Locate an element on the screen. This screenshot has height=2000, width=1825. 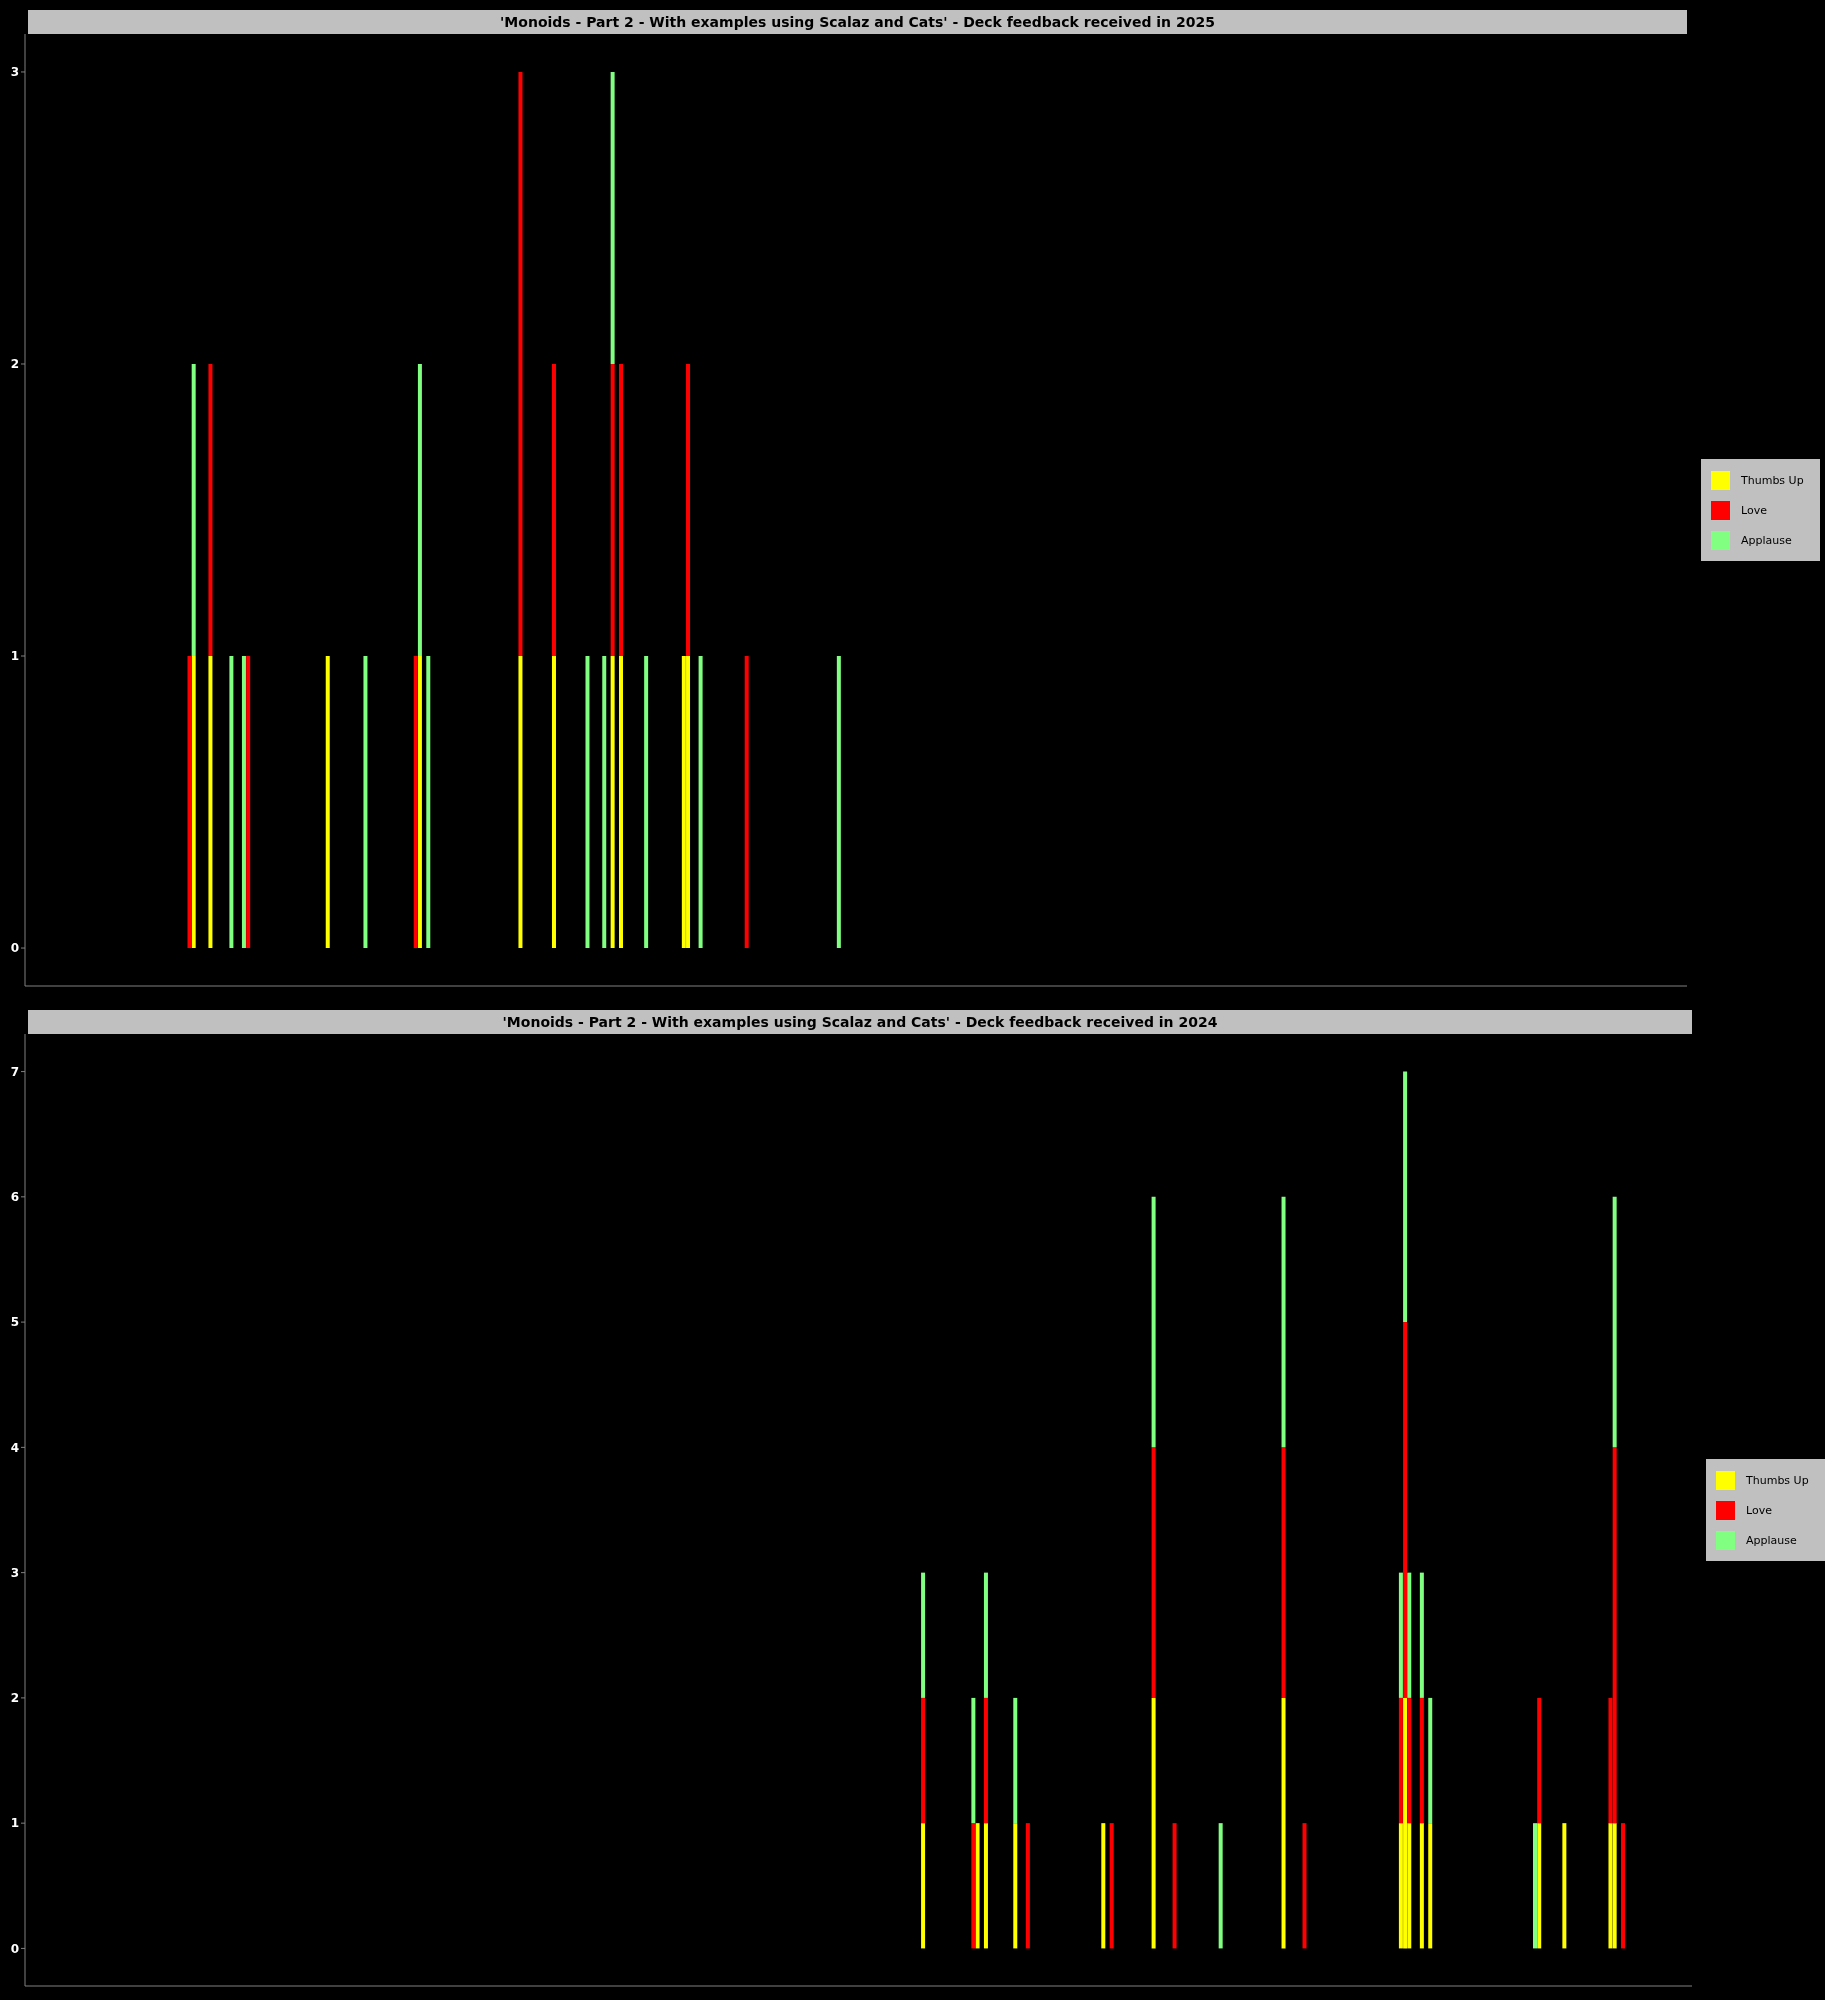
y-tick-label: 6 is located at coordinates (14, 1197).